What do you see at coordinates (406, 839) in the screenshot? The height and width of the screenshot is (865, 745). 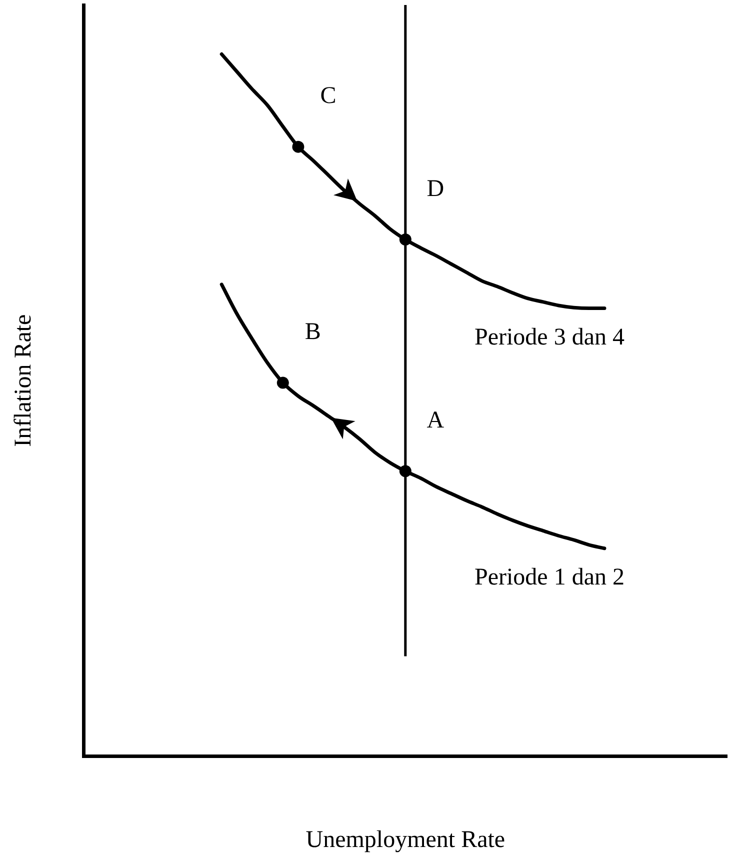 I see `x-axis-title: Unemployment Rate` at bounding box center [406, 839].